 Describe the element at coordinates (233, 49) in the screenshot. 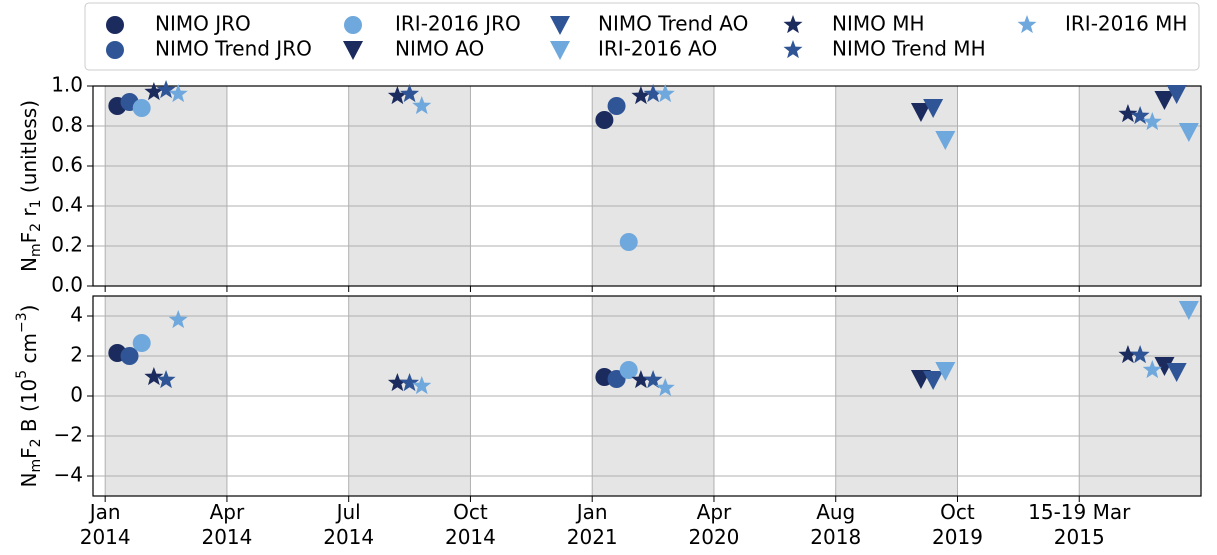

I see `legend-label: NIMO Trend JRO` at that location.